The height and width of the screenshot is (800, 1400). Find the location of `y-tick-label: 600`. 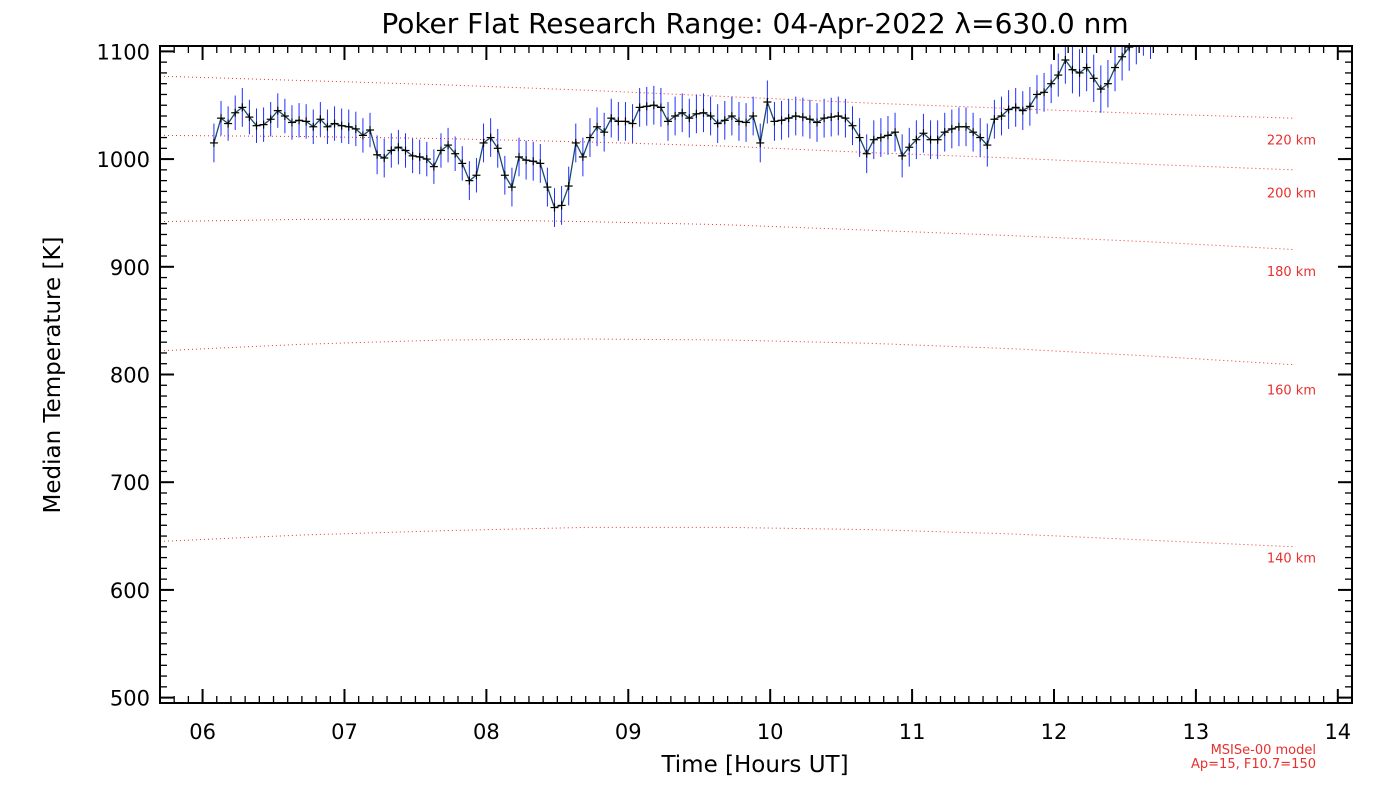

y-tick-label: 600 is located at coordinates (130, 591).